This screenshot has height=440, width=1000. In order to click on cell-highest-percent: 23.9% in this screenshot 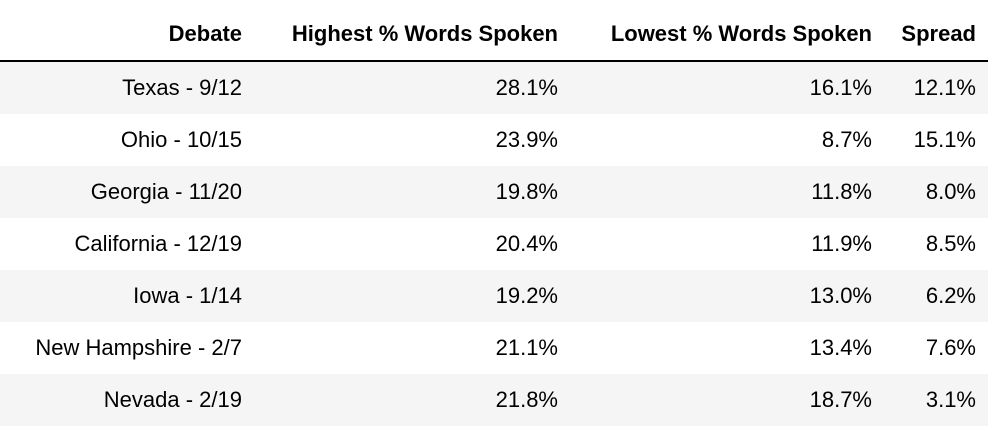, I will do `click(526, 139)`.